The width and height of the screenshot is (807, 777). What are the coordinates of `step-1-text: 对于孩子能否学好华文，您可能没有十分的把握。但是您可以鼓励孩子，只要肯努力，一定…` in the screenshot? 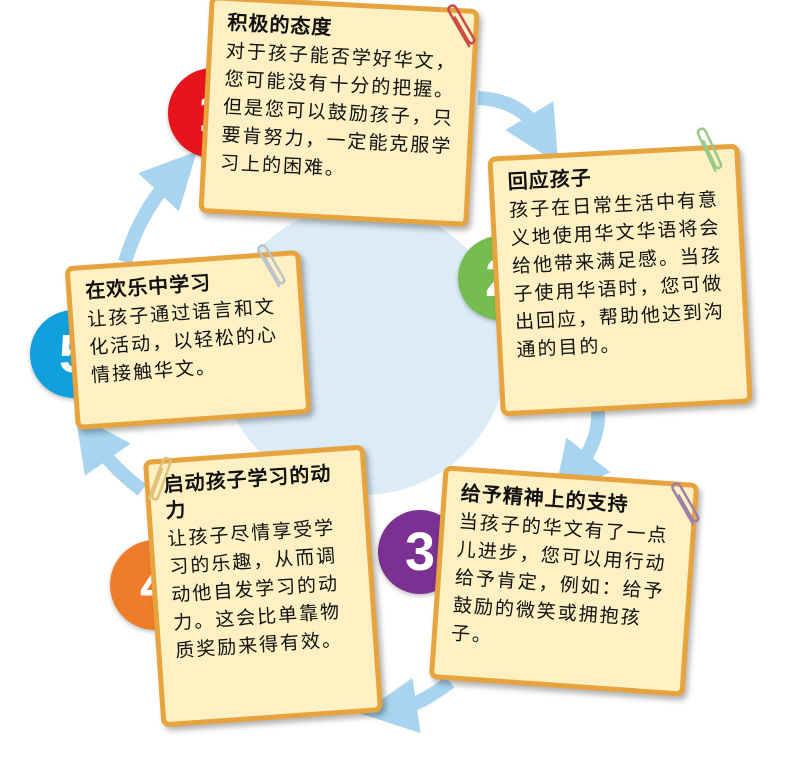 It's located at (338, 110).